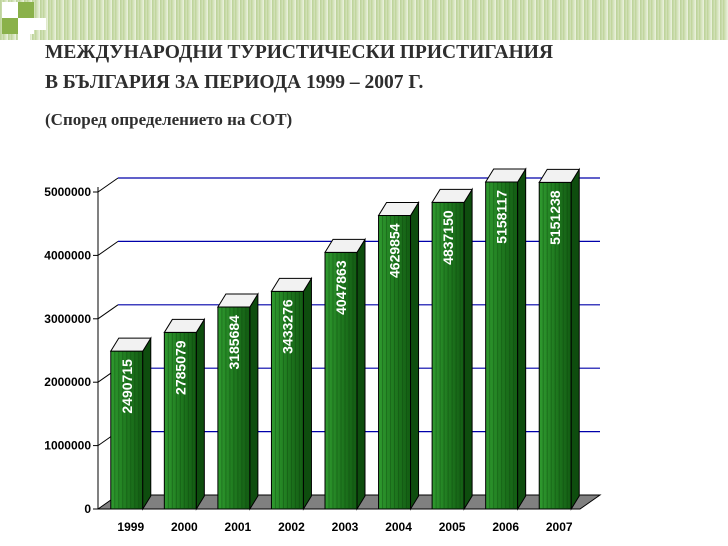 The image size is (728, 546). I want to click on x-tick-label: 2006, so click(505, 527).